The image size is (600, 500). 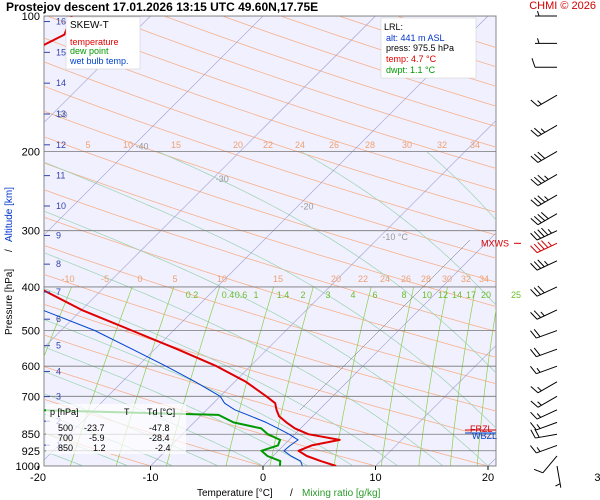 I want to click on theta-label: -5, so click(x=105, y=279).